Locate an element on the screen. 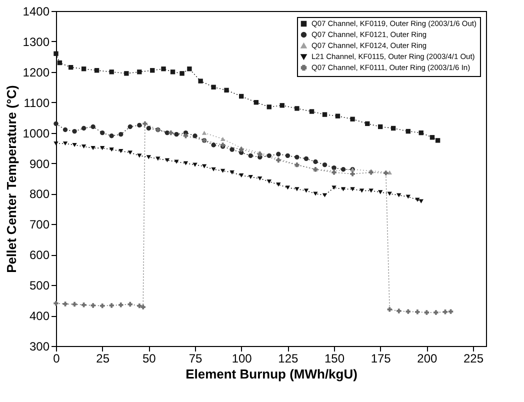  x-tick-label: 150 is located at coordinates (334, 359).